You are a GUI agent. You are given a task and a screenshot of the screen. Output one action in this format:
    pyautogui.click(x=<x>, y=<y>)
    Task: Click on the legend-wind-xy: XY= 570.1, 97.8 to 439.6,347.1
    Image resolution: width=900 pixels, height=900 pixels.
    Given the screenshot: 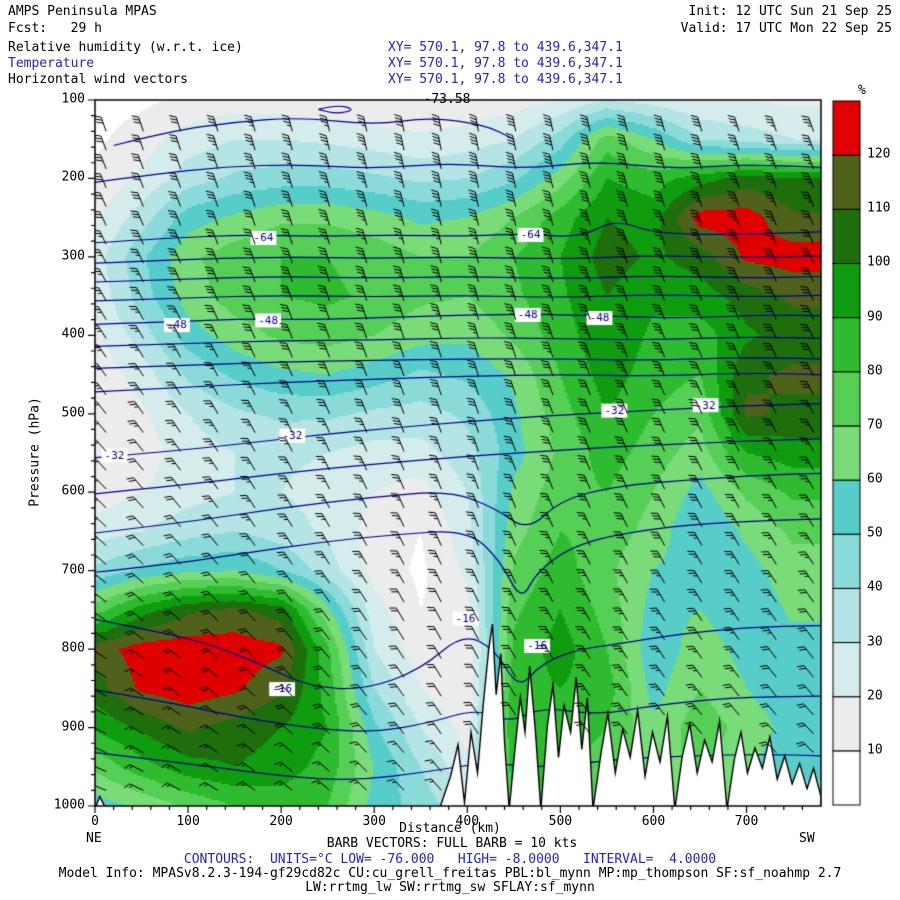 What is the action you would take?
    pyautogui.click(x=505, y=79)
    